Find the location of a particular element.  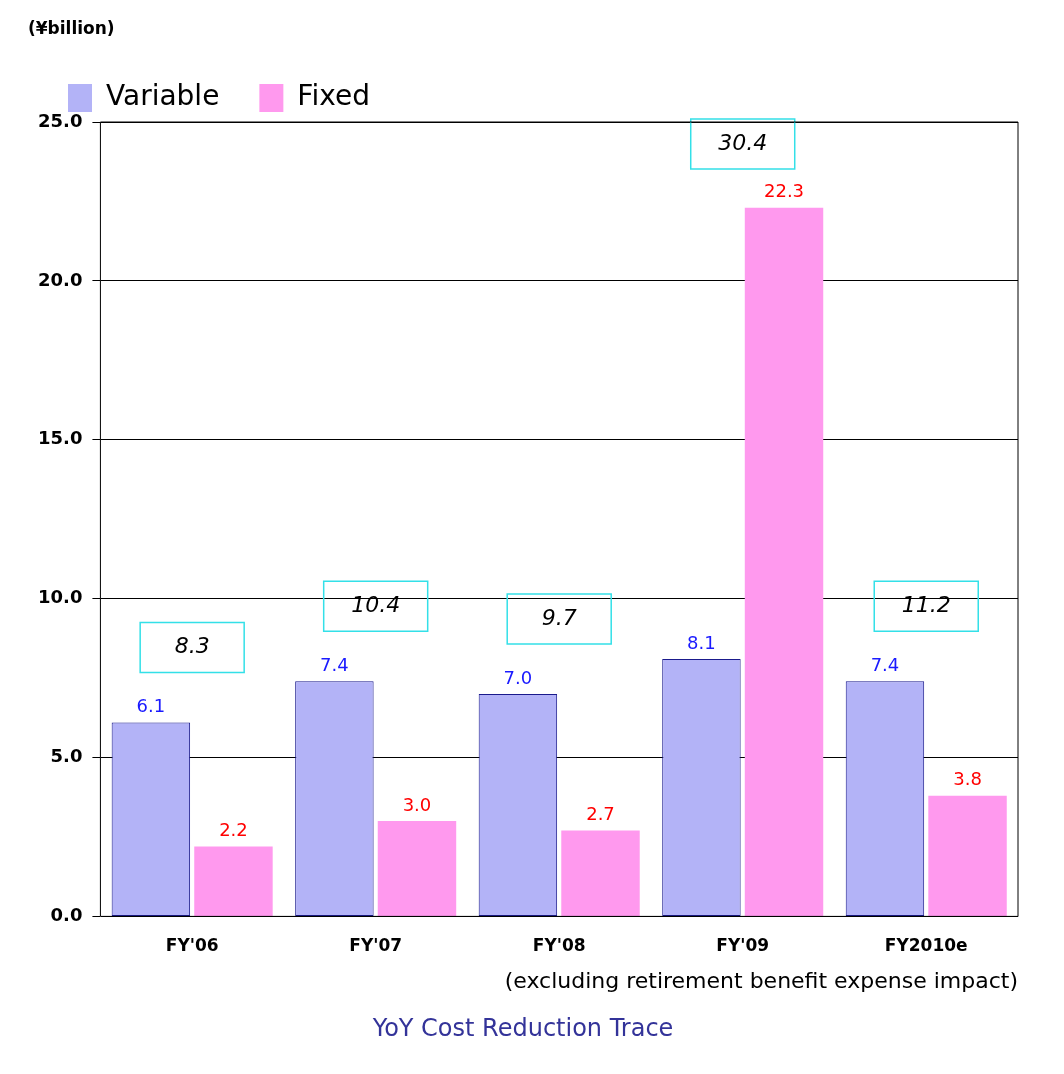

y-tick-label: 20.0 is located at coordinates (60, 279).